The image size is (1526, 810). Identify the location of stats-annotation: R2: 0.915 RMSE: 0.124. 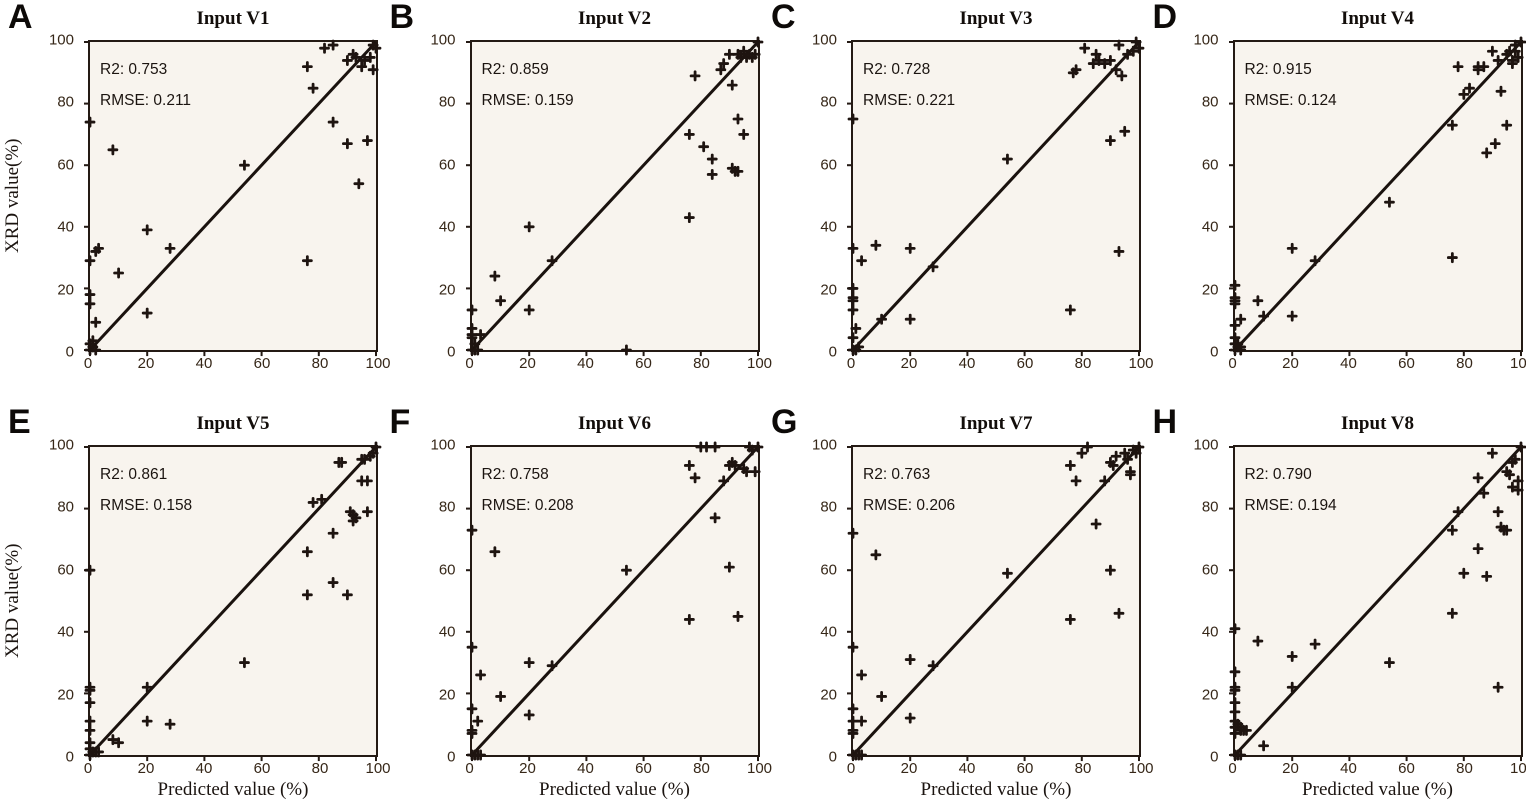
(1291, 85).